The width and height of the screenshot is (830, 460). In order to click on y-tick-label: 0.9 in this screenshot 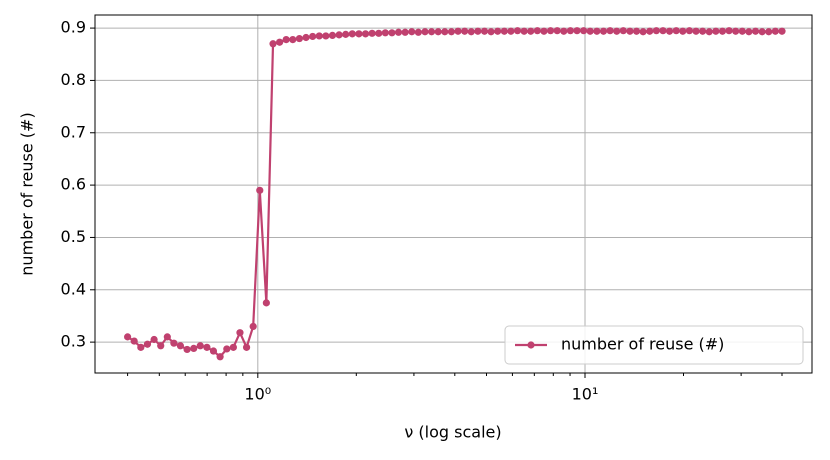, I will do `click(73, 27)`.